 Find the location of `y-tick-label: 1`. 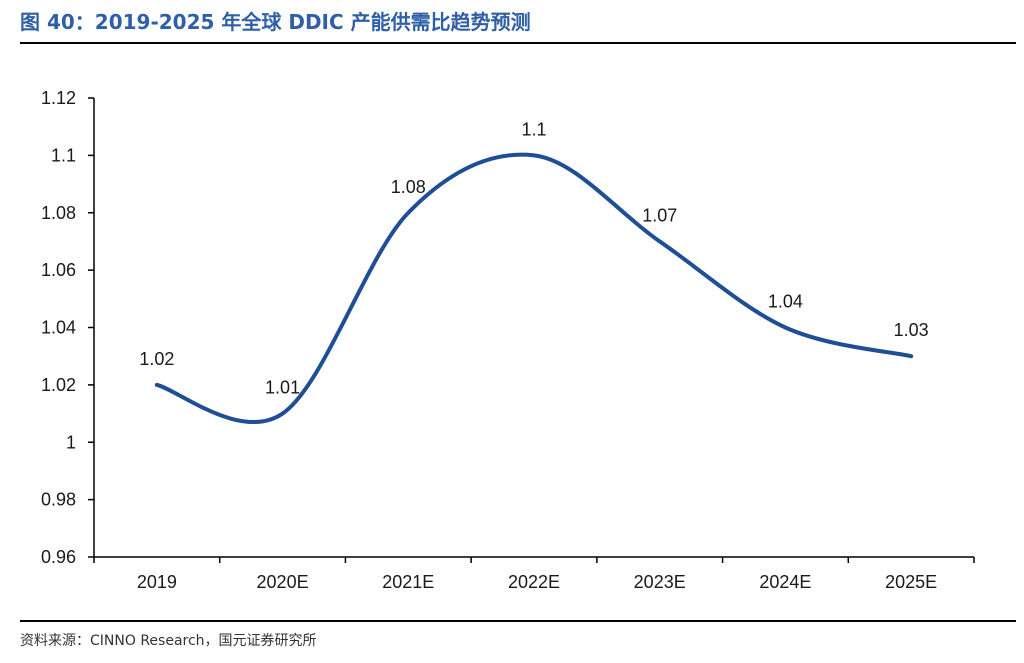

y-tick-label: 1 is located at coordinates (71, 442).